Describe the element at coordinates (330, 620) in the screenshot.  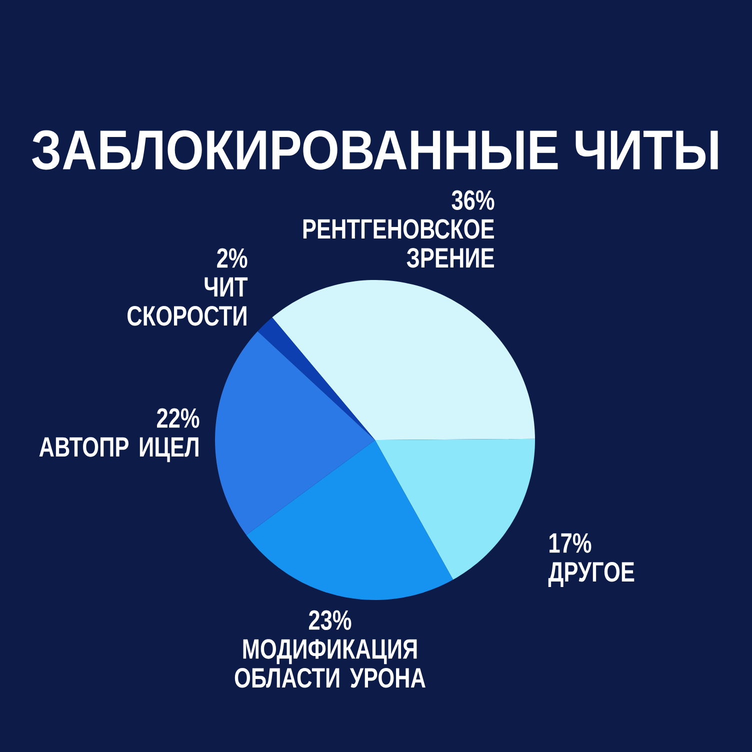
I see `data-label: 23%` at that location.